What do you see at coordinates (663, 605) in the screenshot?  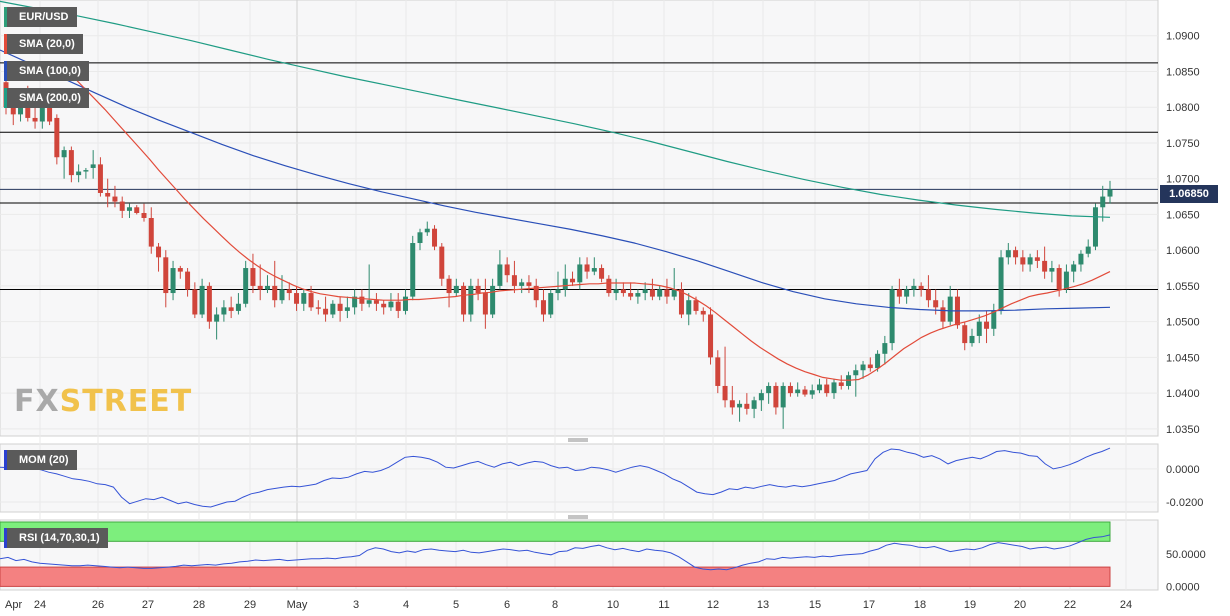 I see `x-axis-label: 11` at bounding box center [663, 605].